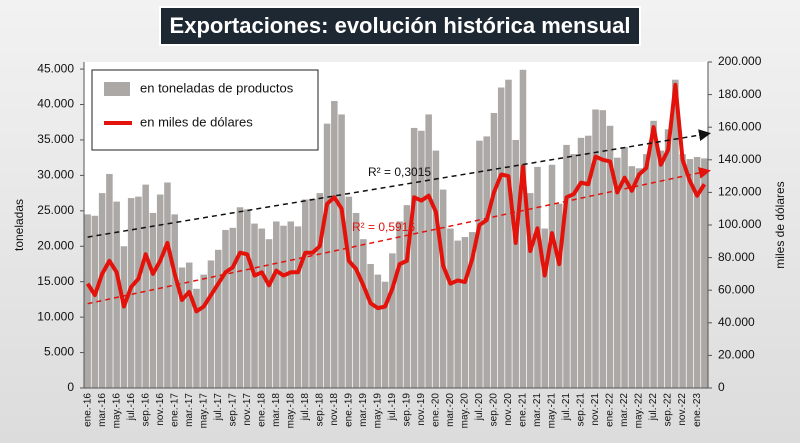 Image resolution: width=800 pixels, height=443 pixels. Describe the element at coordinates (740, 126) in the screenshot. I see `y2-tick-label: 160.000` at that location.